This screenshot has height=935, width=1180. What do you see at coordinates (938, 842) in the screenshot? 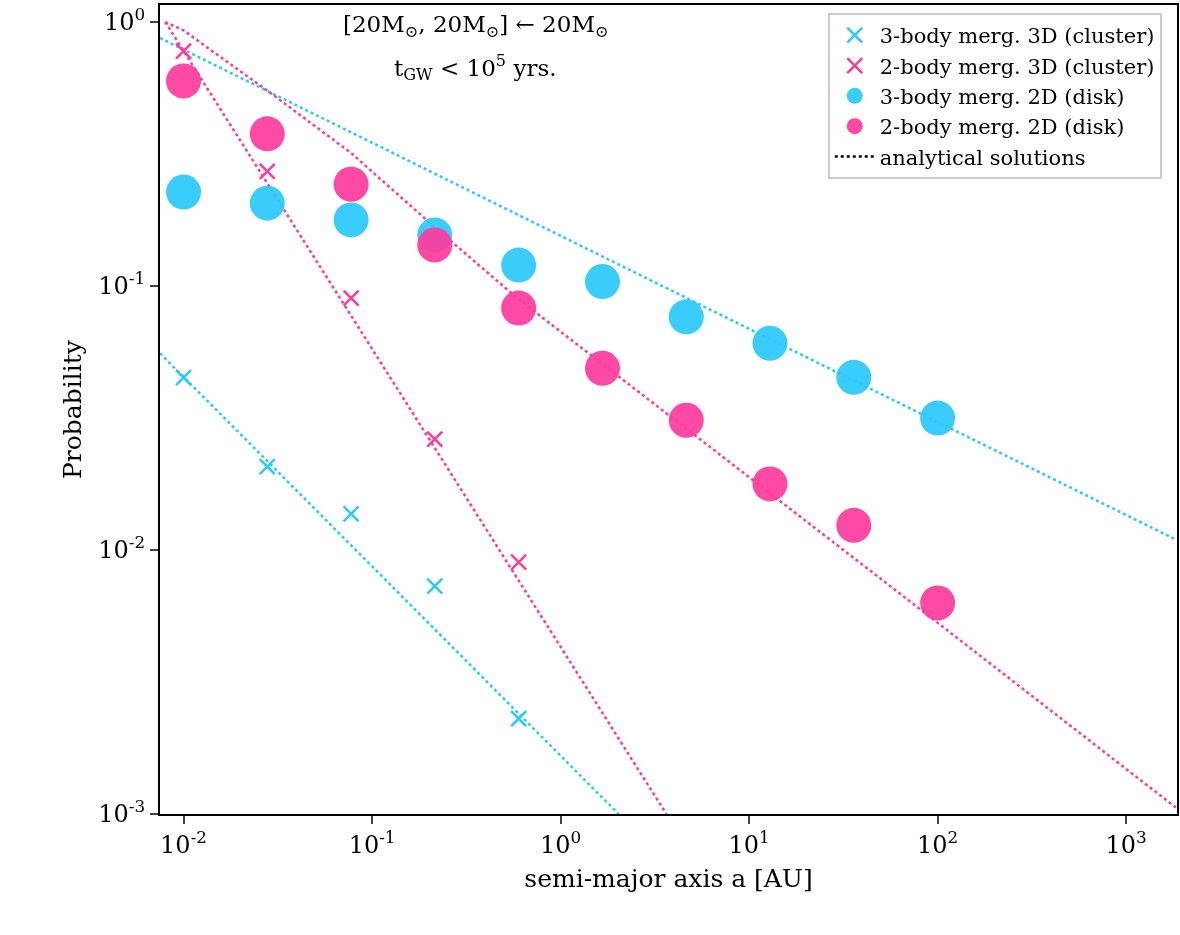
I see `x-tick-label: 10$^{2}$` at bounding box center [938, 842].